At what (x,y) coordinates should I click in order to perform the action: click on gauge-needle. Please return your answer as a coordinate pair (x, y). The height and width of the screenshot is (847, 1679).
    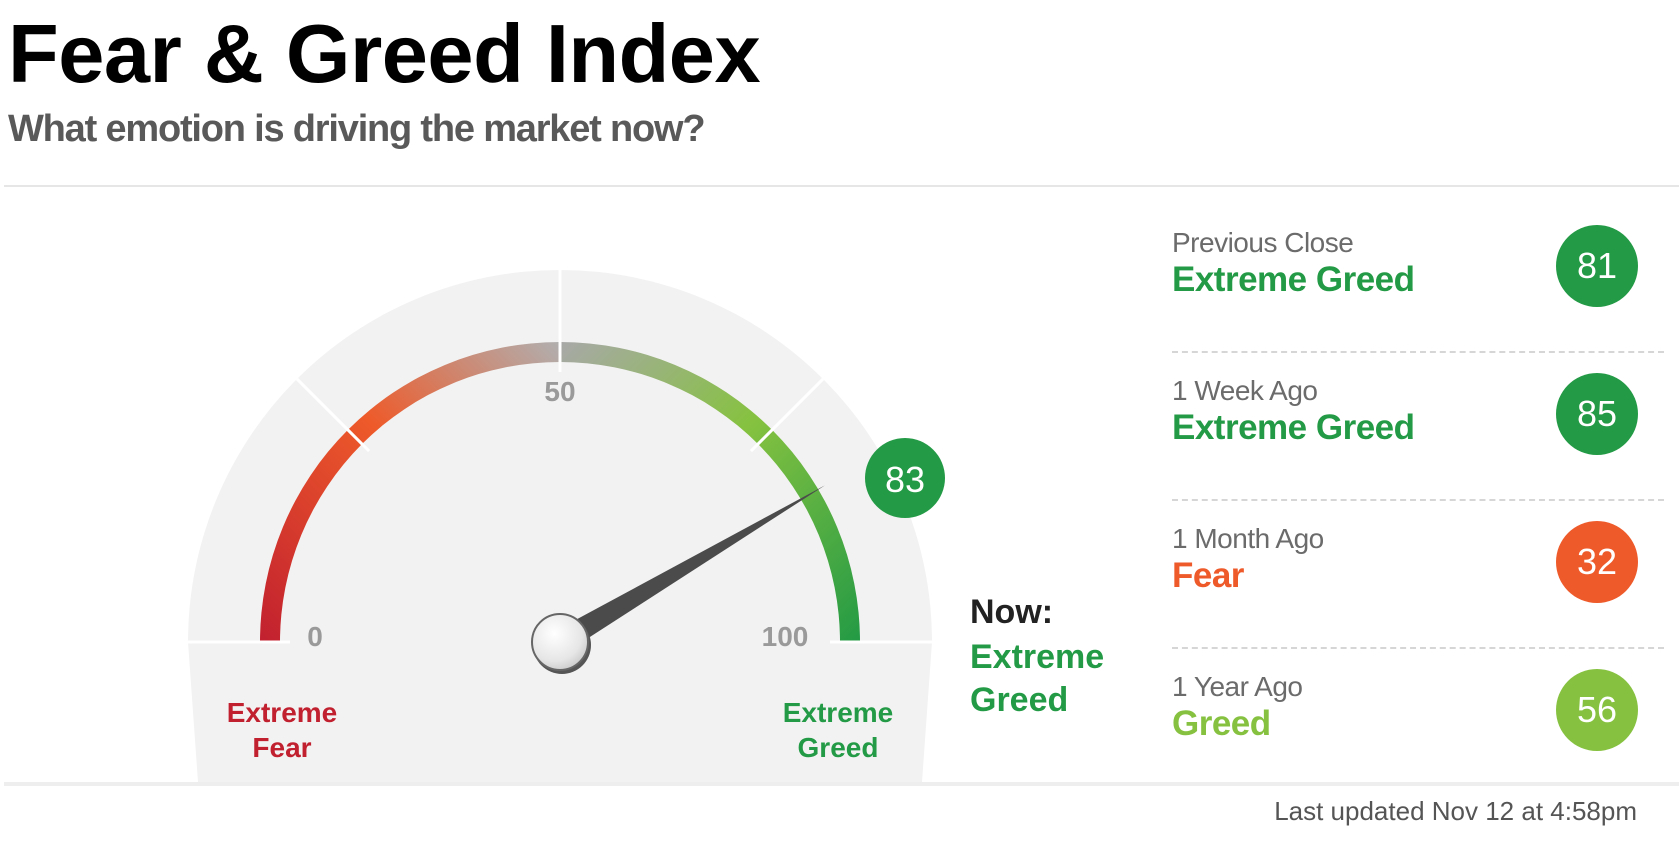
    Looking at the image, I should click on (689, 569).